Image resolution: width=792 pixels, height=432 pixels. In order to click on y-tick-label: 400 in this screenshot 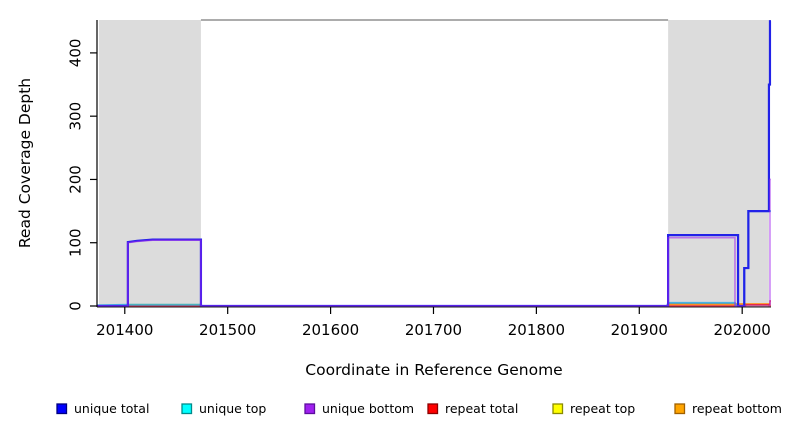, I will do `click(76, 53)`.